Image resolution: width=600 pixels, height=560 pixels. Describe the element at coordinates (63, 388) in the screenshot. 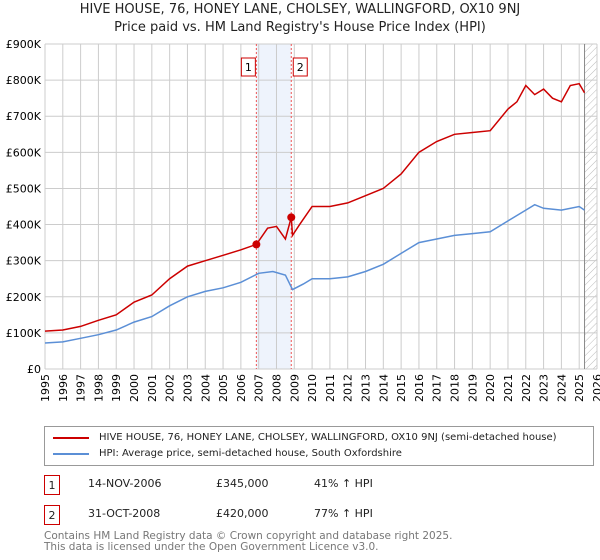

I see `x-tick-label: 1996` at that location.